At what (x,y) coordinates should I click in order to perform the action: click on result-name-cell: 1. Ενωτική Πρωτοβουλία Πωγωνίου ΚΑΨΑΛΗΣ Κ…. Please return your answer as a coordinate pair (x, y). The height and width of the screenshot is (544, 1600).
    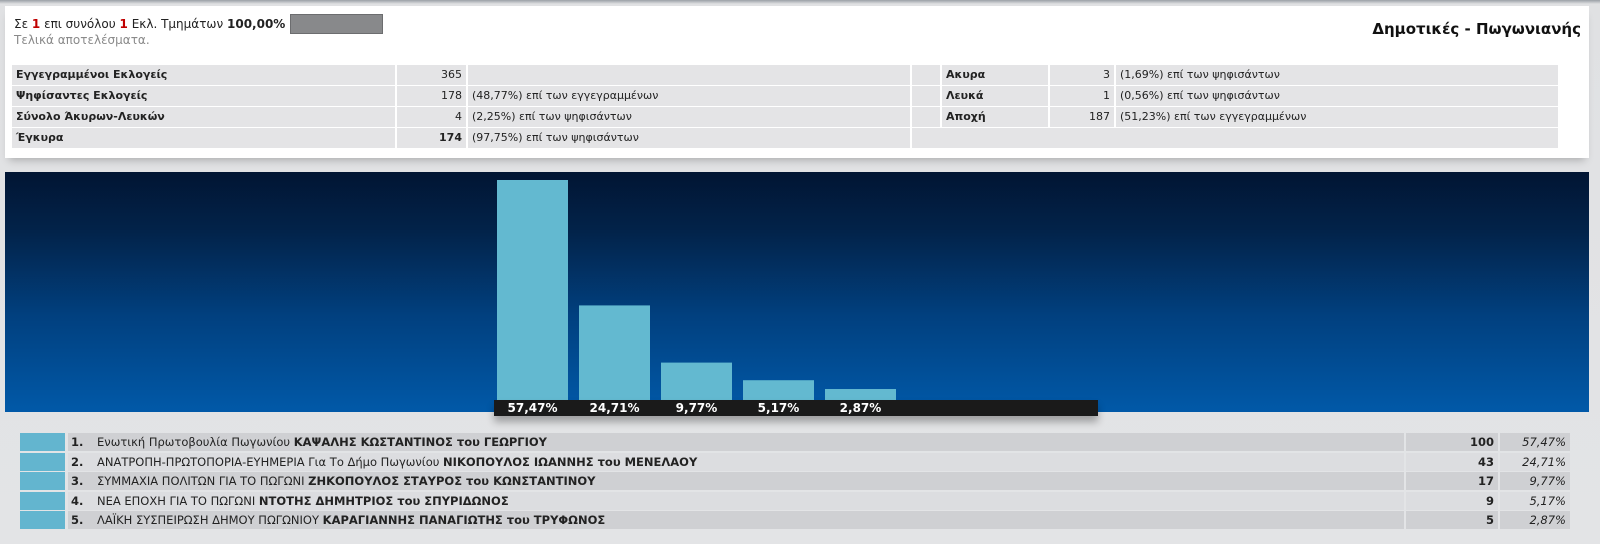
    Looking at the image, I should click on (736, 442).